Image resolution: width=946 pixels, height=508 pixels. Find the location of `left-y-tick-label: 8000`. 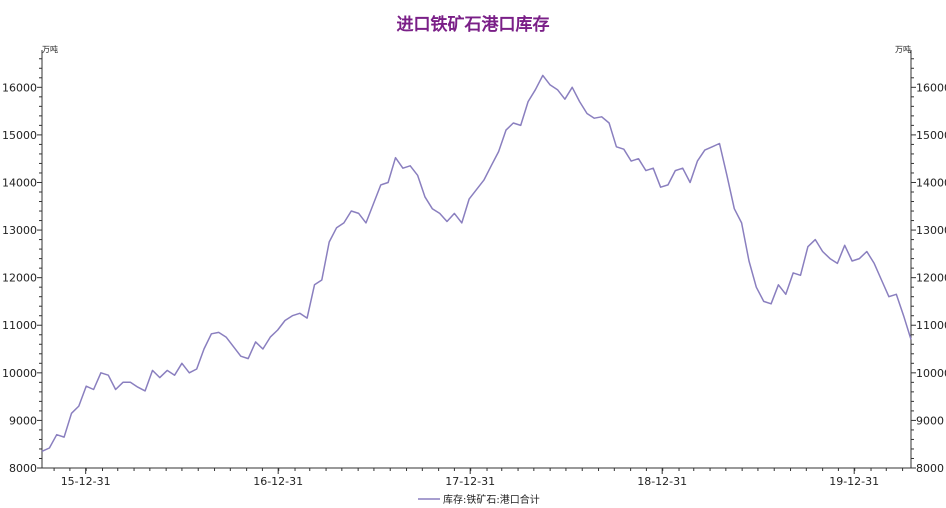

left-y-tick-label: 8000 is located at coordinates (23, 468).